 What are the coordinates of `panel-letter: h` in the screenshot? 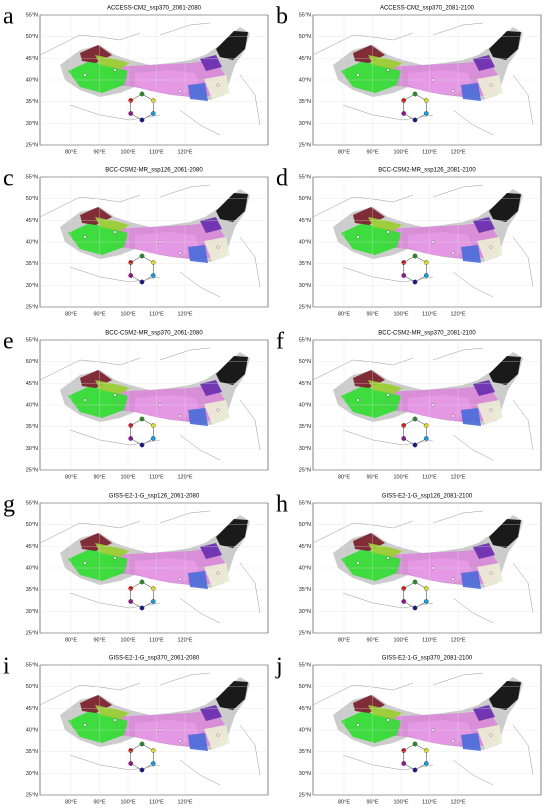 It's located at (282, 505).